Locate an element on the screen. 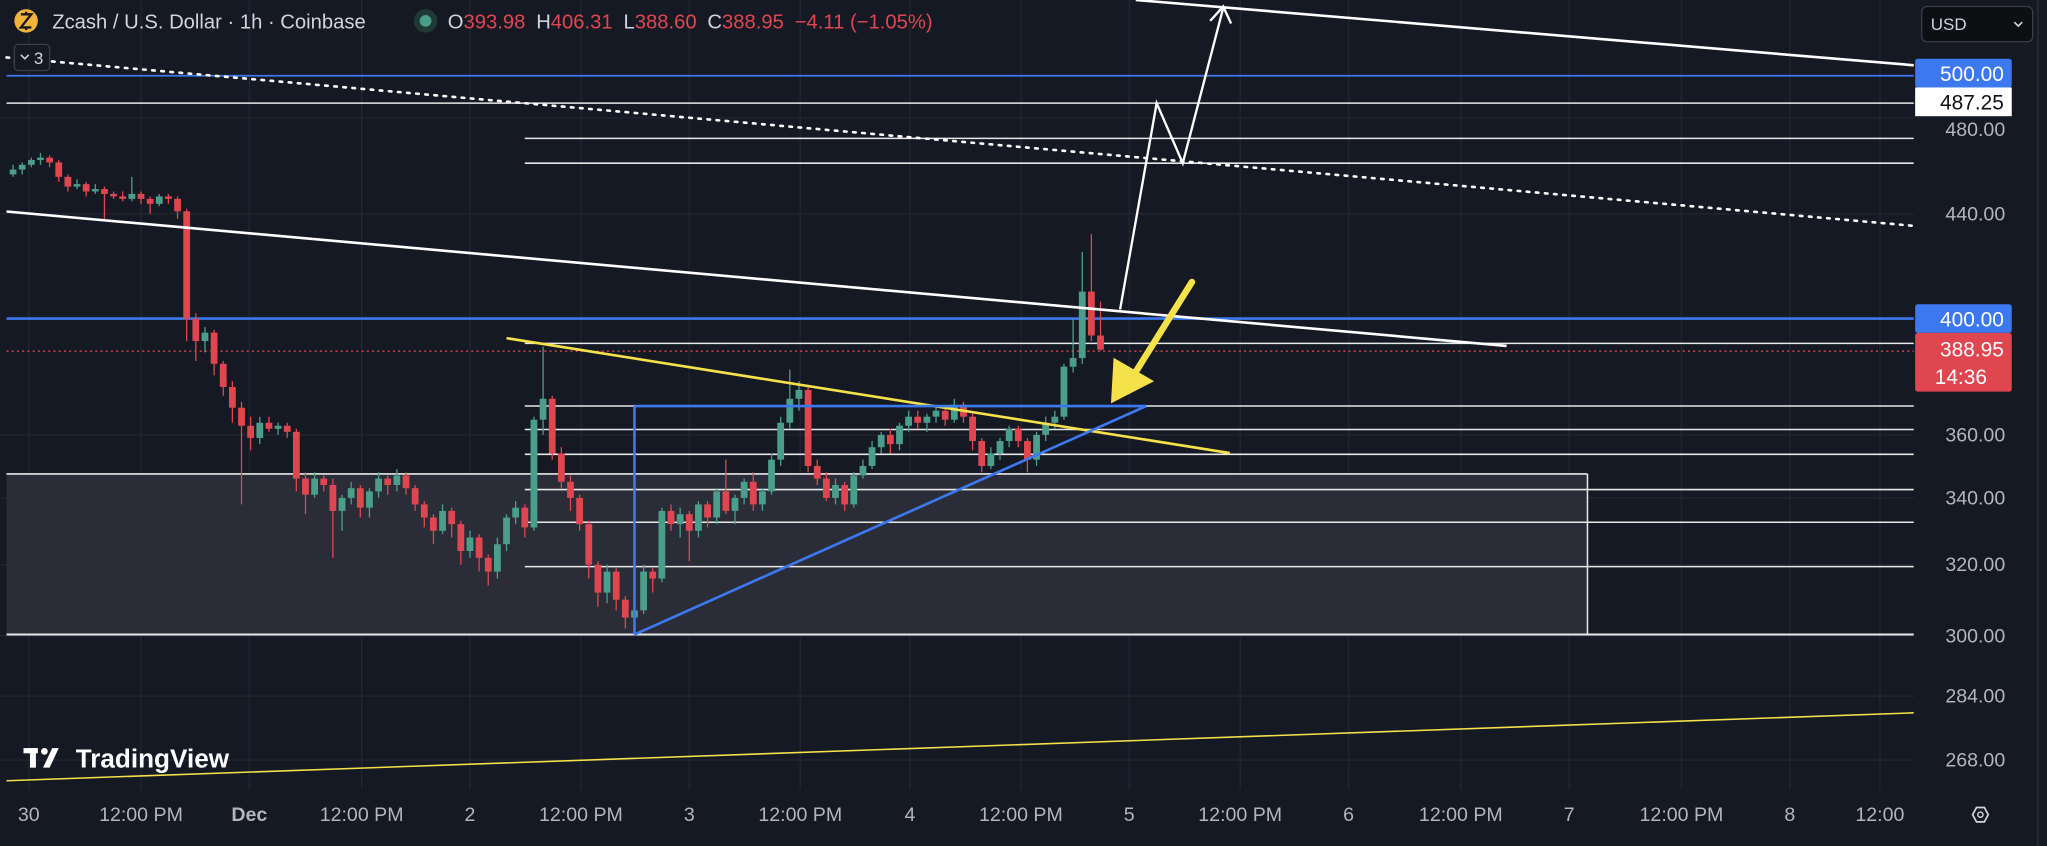  time-axis is located at coordinates (957, 817).